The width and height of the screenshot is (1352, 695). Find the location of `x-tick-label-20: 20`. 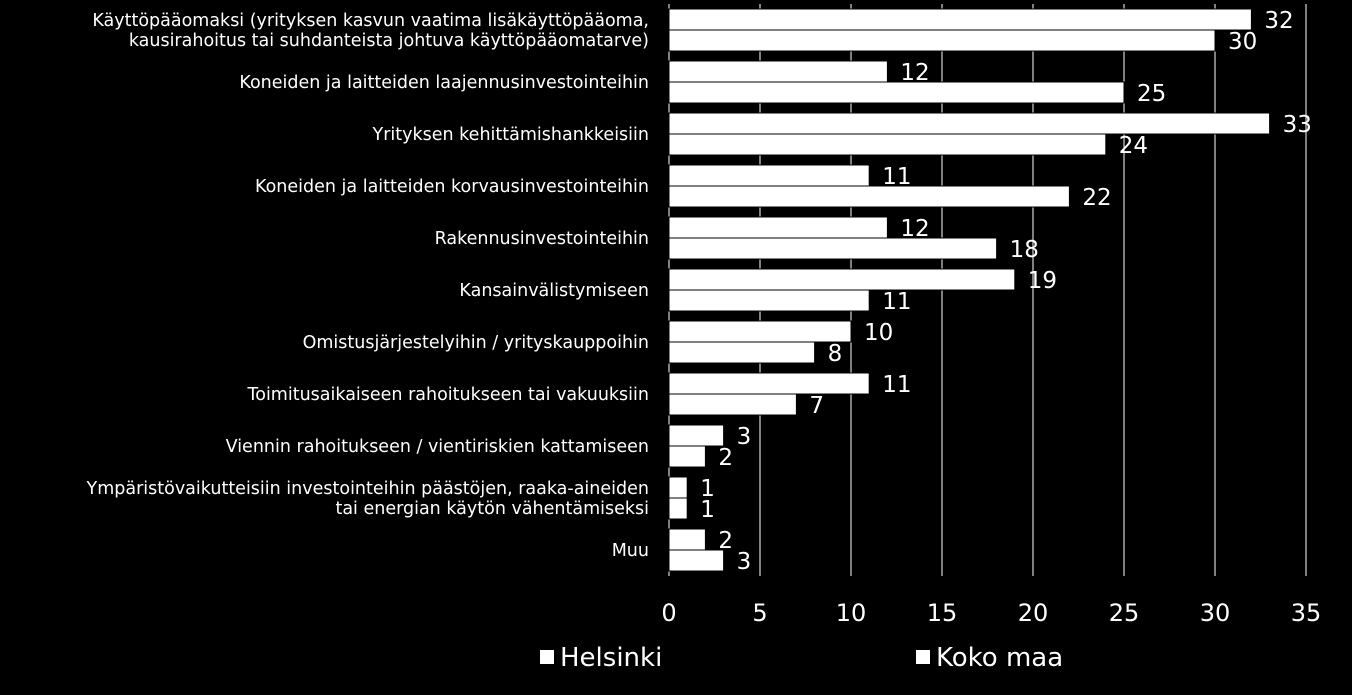

x-tick-label-20: 20 is located at coordinates (1033, 613).